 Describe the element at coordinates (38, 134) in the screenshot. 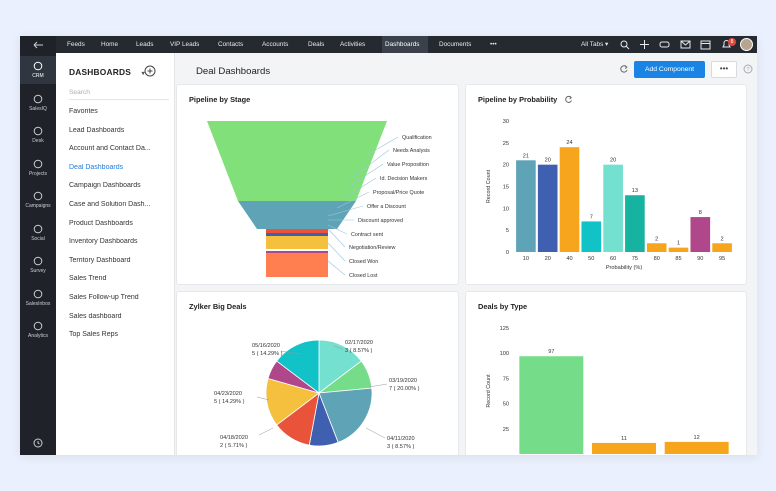

I see `rail-item-desk: Desk` at that location.